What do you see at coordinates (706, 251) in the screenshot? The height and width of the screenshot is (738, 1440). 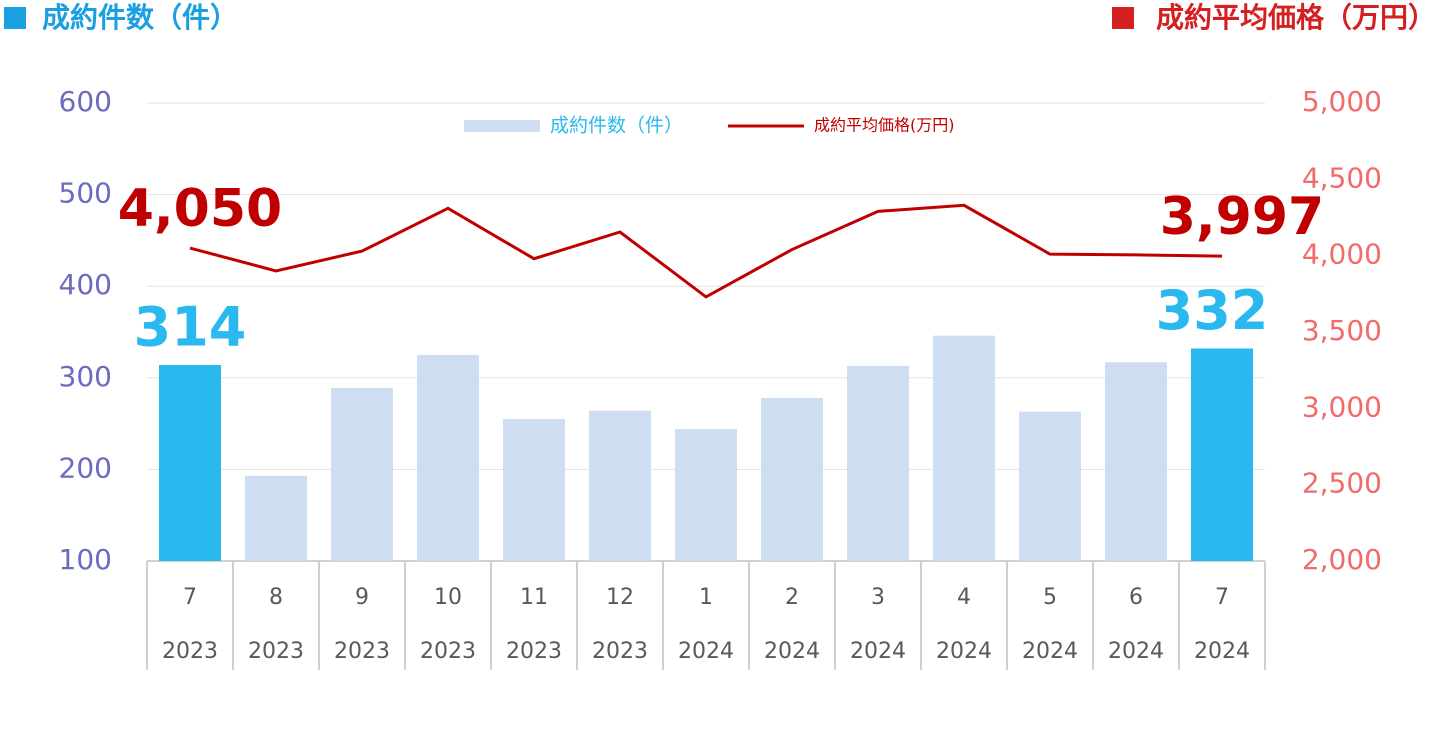 I see `line` at bounding box center [706, 251].